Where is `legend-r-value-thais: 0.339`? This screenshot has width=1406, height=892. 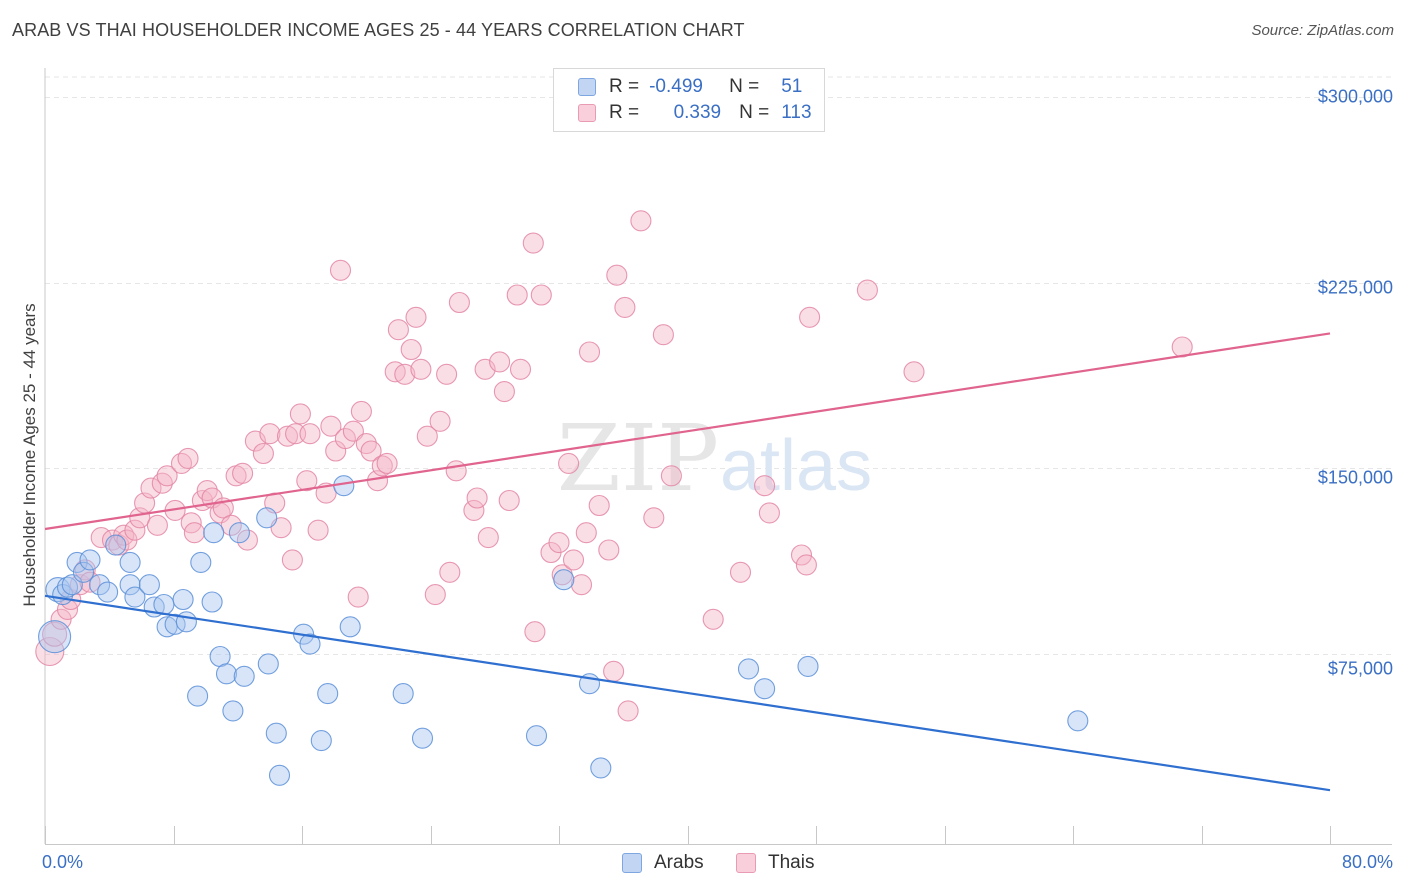
legend-r-value-thais: 0.339 is located at coordinates (697, 112).